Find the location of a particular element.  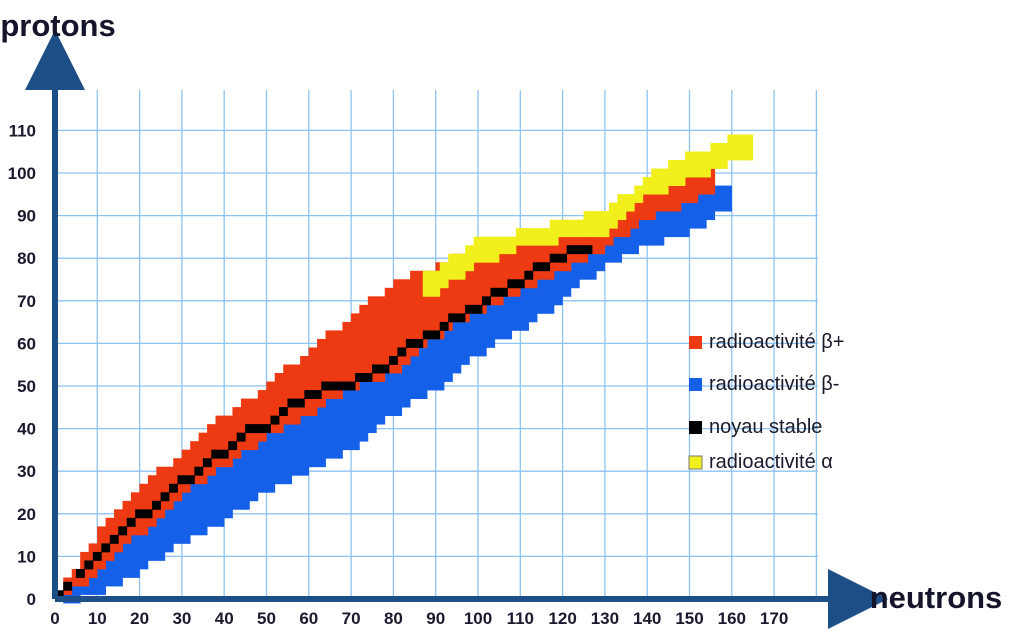

x-tick-label: 70 is located at coordinates (351, 618).